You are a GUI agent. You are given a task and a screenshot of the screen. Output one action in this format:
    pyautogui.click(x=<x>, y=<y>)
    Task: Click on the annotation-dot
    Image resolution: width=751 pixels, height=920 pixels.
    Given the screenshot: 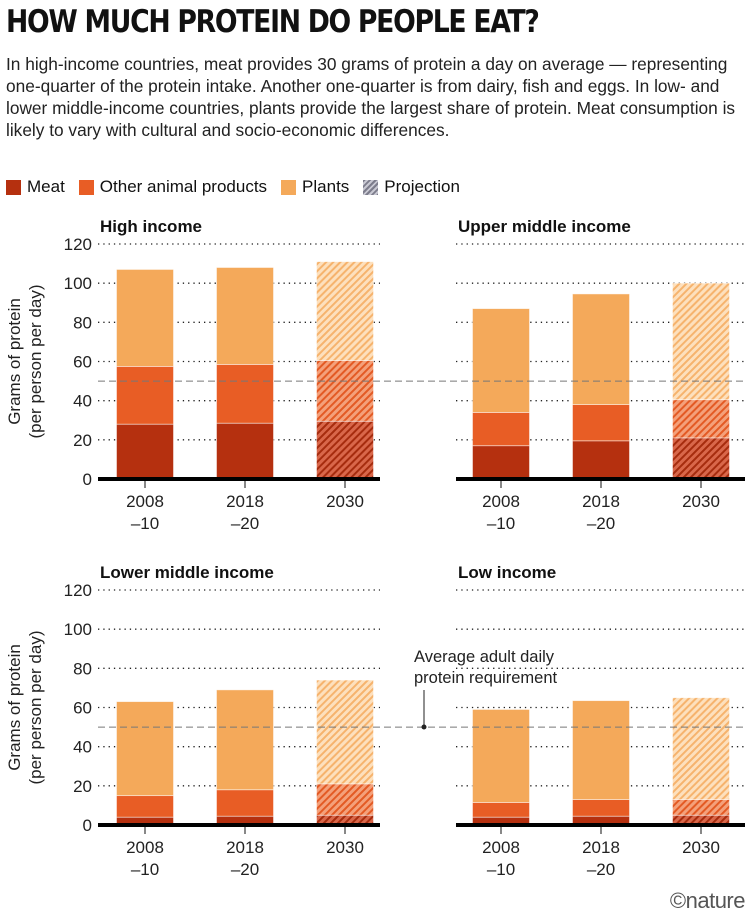 What is the action you would take?
    pyautogui.click(x=424, y=727)
    